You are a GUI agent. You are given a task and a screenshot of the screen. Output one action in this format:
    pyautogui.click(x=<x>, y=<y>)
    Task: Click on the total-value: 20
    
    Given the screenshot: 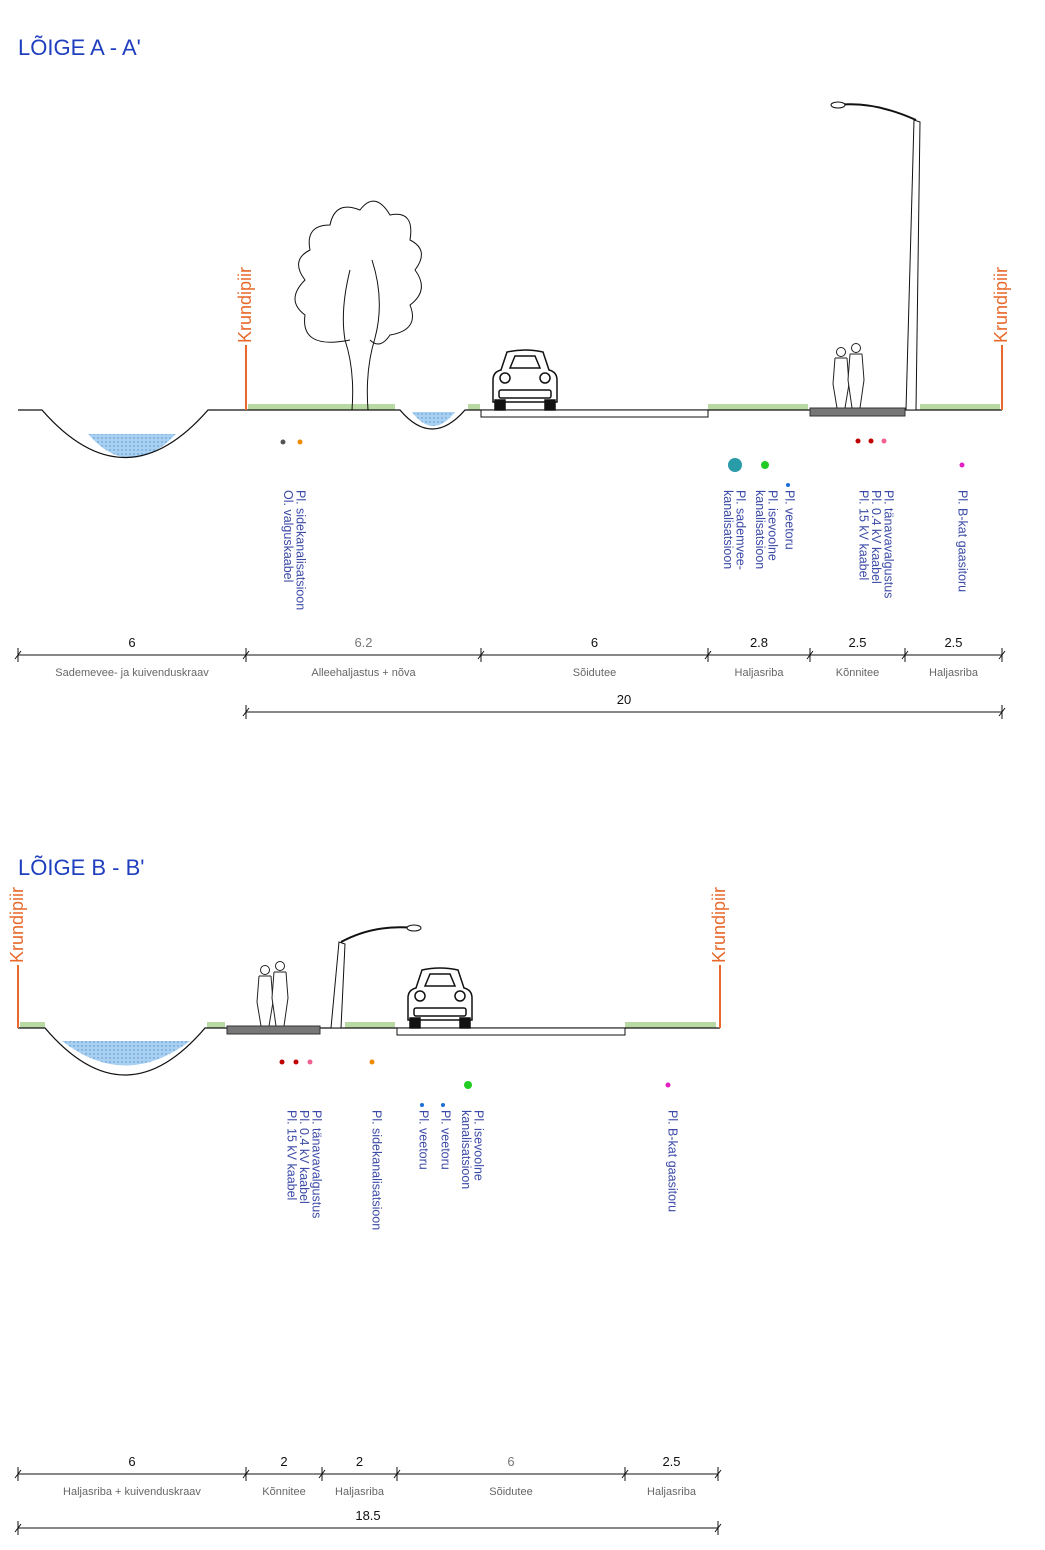 What is the action you would take?
    pyautogui.click(x=624, y=699)
    